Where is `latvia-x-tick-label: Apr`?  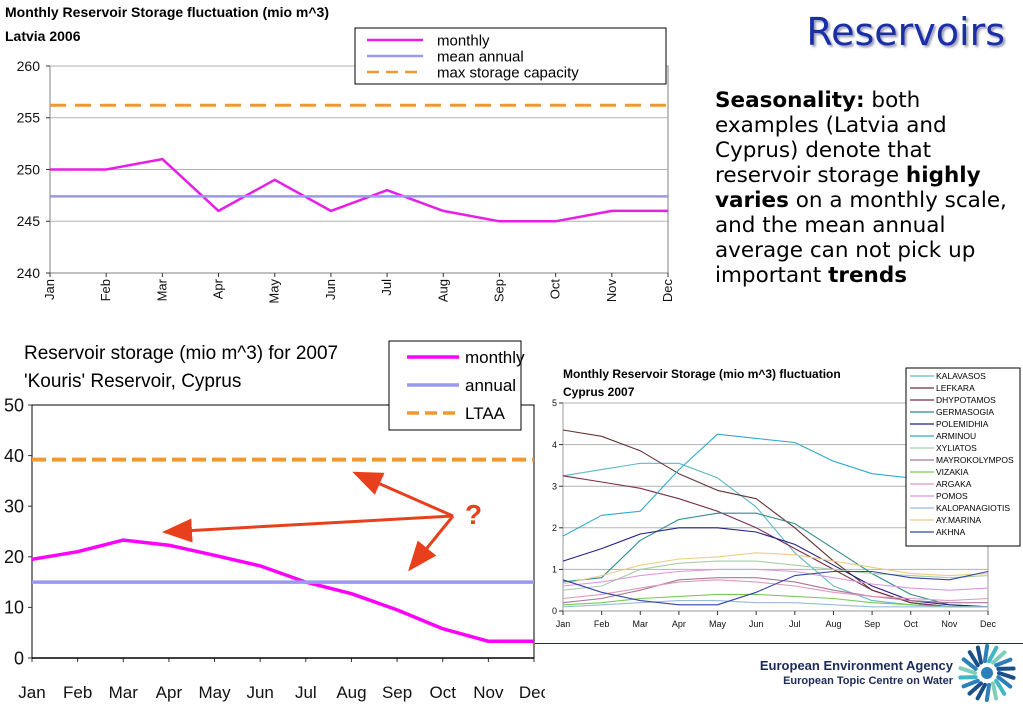
latvia-x-tick-label: Apr is located at coordinates (218, 288).